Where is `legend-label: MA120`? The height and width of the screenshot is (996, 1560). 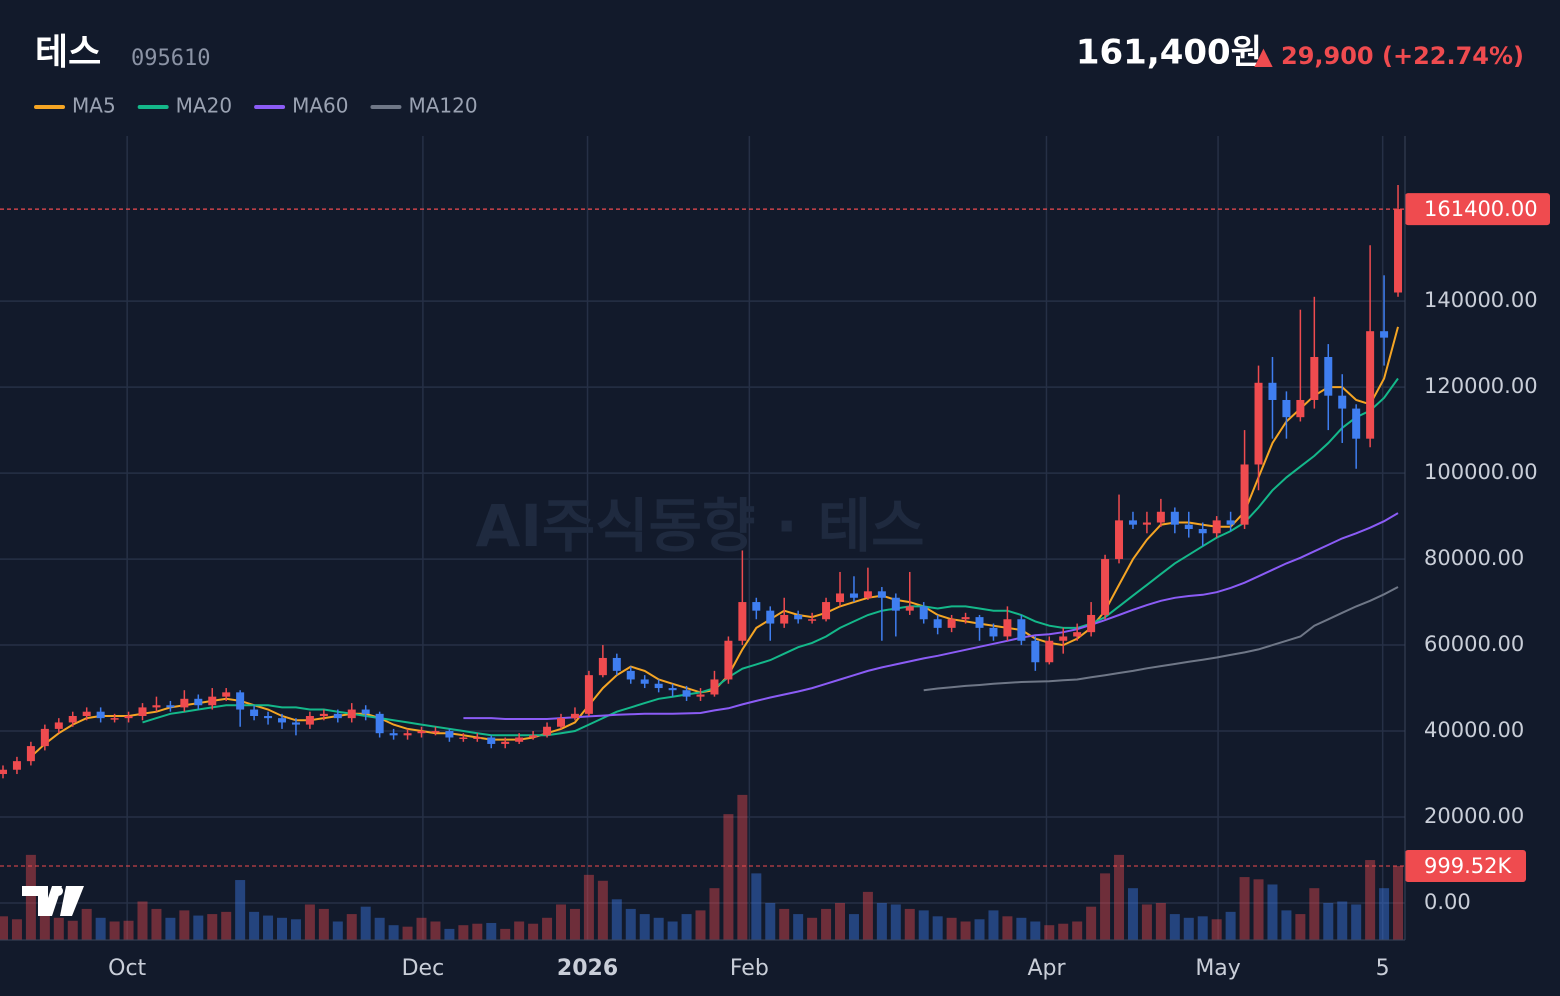 legend-label: MA120 is located at coordinates (442, 106).